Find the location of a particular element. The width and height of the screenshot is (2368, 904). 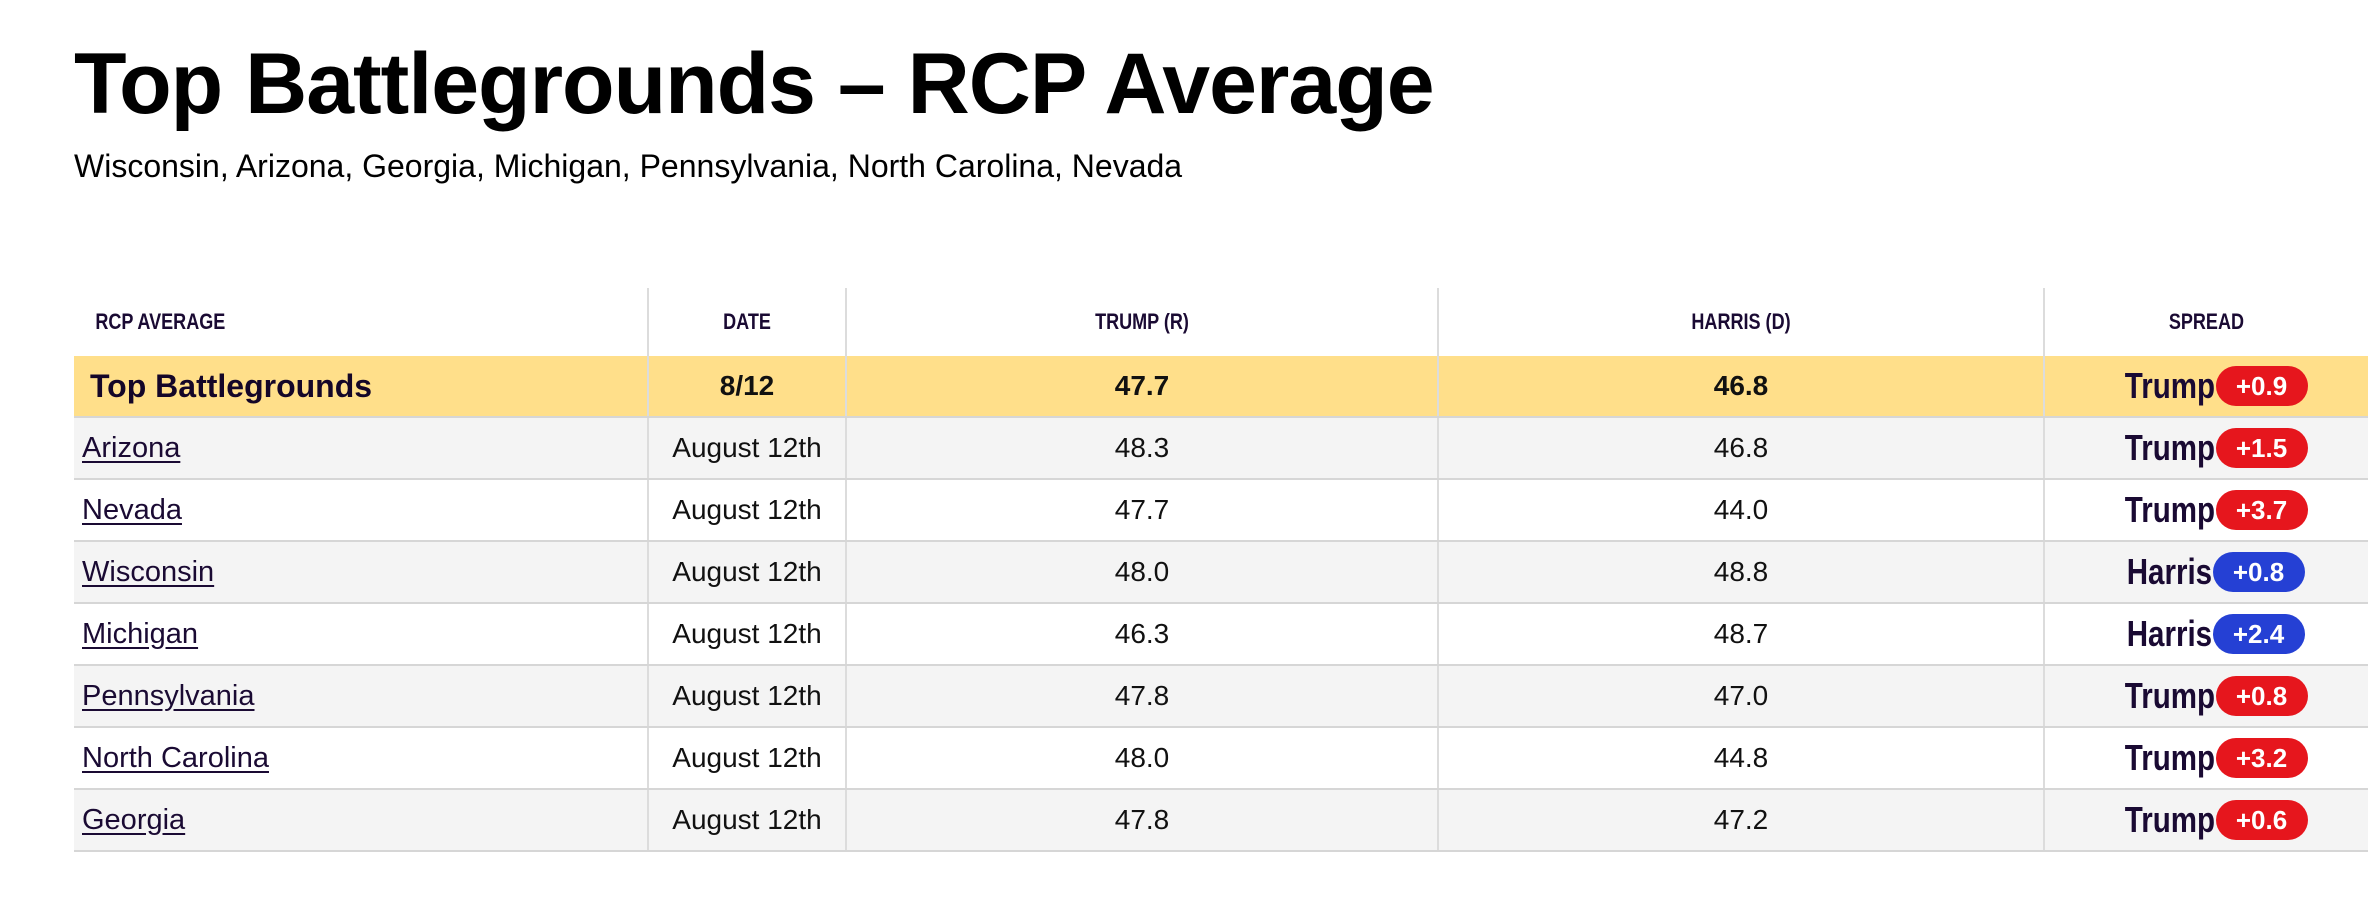

spread-cell: Trump +0.6 is located at coordinates (2205, 820).